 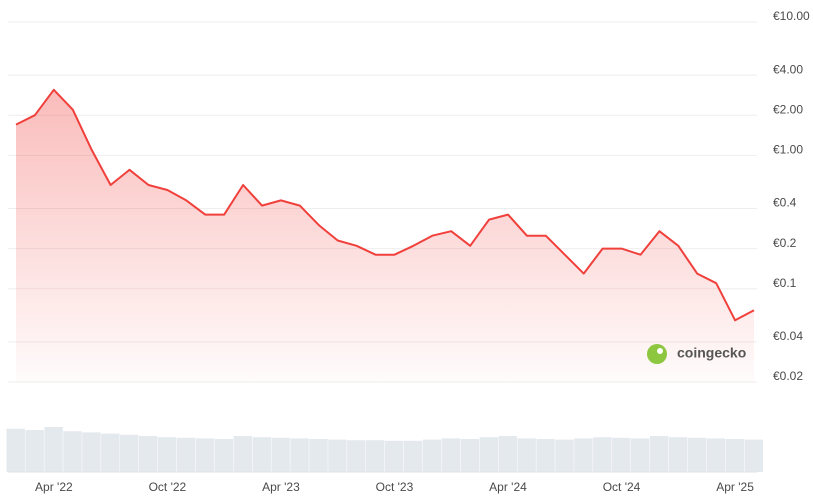 What do you see at coordinates (791, 16) in the screenshot?
I see `y-tick-label: €10.00` at bounding box center [791, 16].